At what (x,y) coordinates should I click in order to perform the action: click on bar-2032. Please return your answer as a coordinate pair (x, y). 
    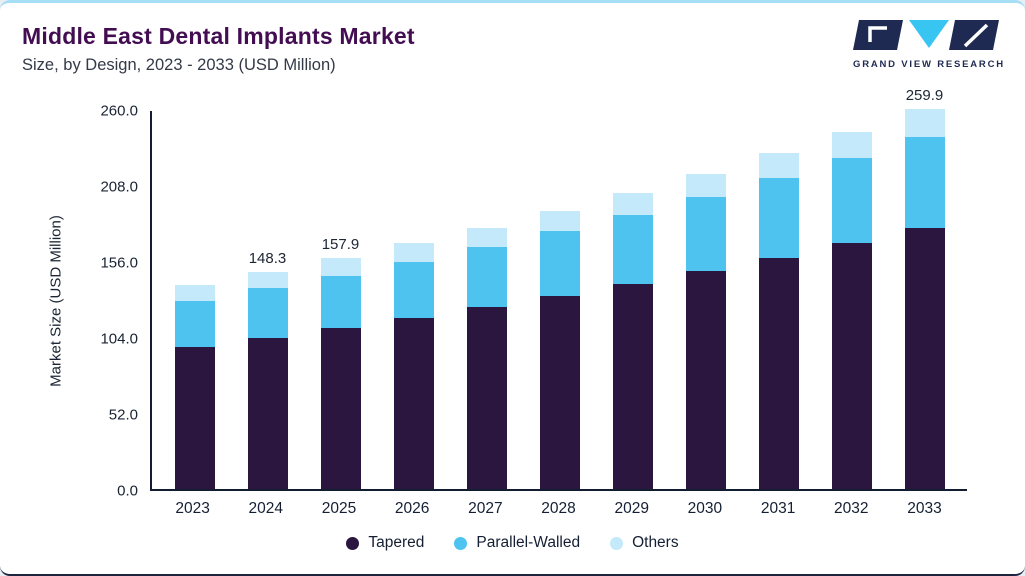
    Looking at the image, I should click on (851, 310).